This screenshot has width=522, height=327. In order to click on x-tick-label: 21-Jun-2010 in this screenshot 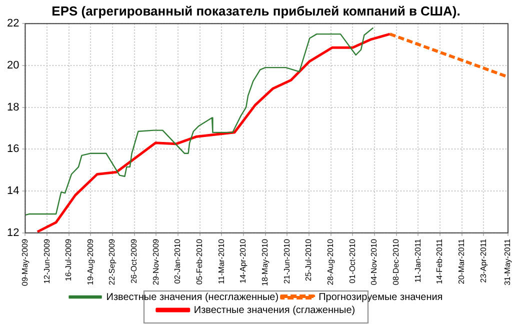, I will do `click(287, 261)`.